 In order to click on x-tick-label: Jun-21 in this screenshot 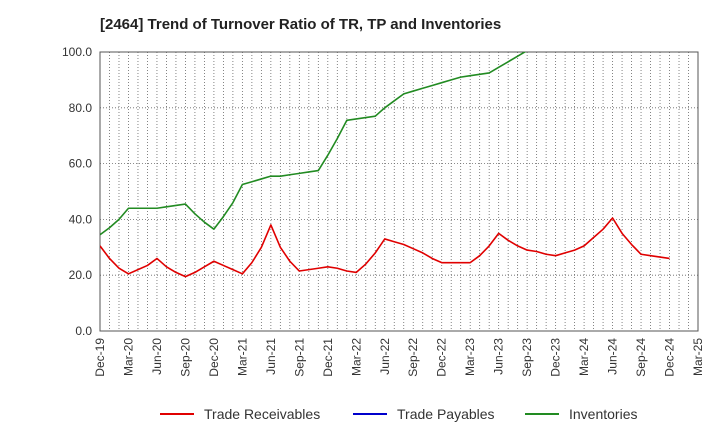, I will do `click(271, 356)`.